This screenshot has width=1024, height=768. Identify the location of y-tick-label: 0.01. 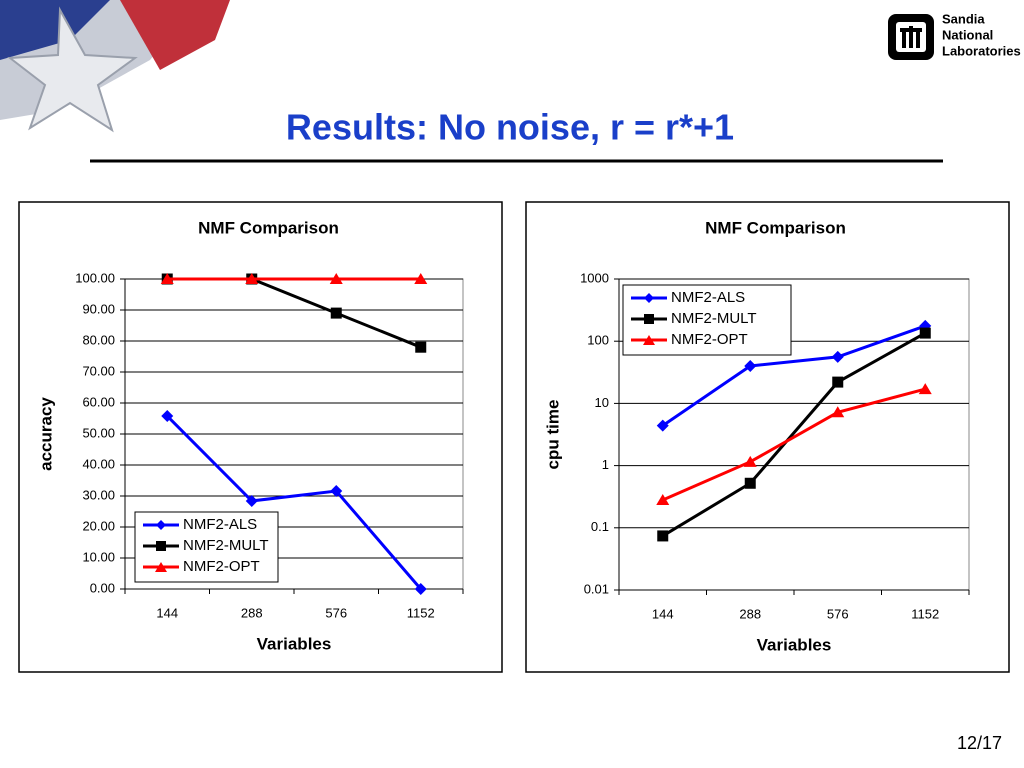
(596, 588).